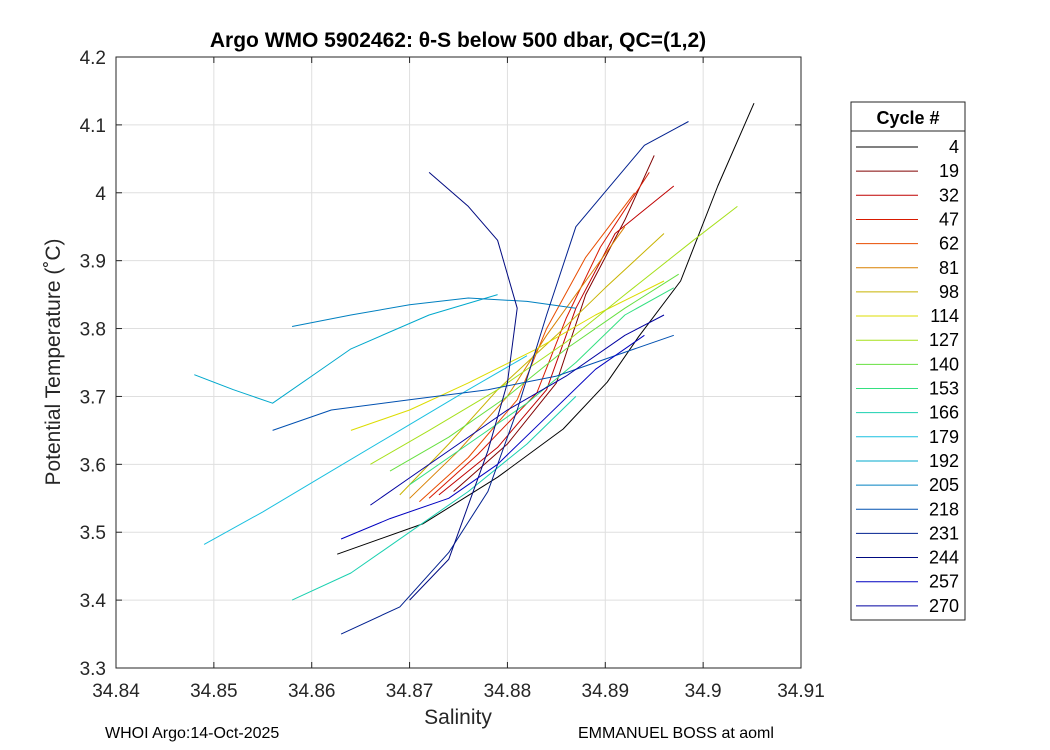 The image size is (1050, 750). Describe the element at coordinates (93, 669) in the screenshot. I see `y-tick-label: 3.3` at that location.